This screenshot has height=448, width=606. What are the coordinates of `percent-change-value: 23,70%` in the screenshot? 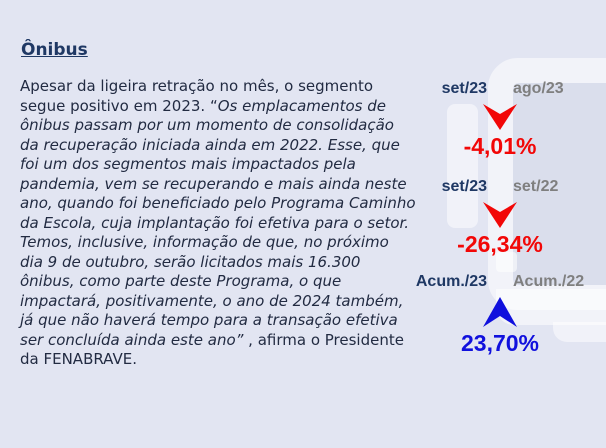 It's located at (499, 343).